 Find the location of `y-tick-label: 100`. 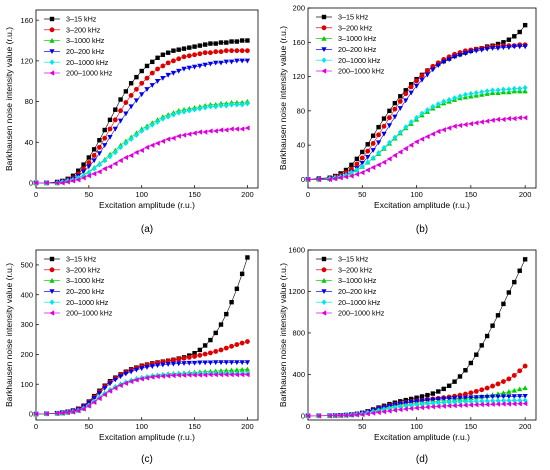

y-tick-label: 100 is located at coordinates (26, 384).